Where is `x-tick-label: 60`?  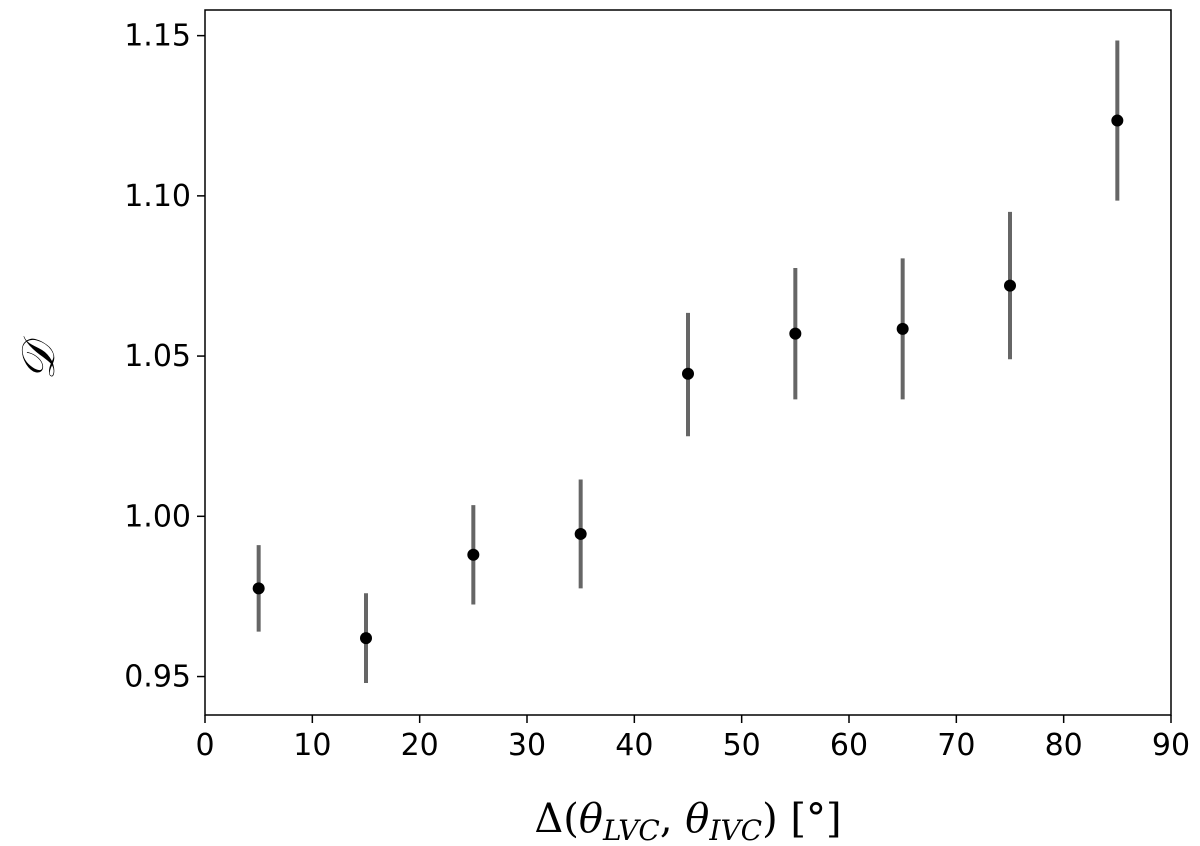 x-tick-label: 60 is located at coordinates (849, 745).